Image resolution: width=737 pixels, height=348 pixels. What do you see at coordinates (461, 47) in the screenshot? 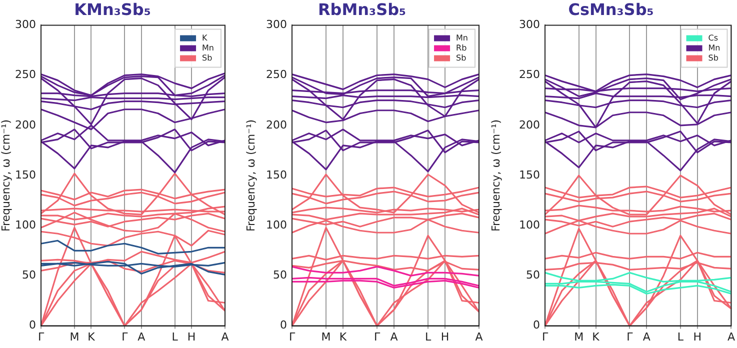
I see `legend-label: Rb` at bounding box center [461, 47].